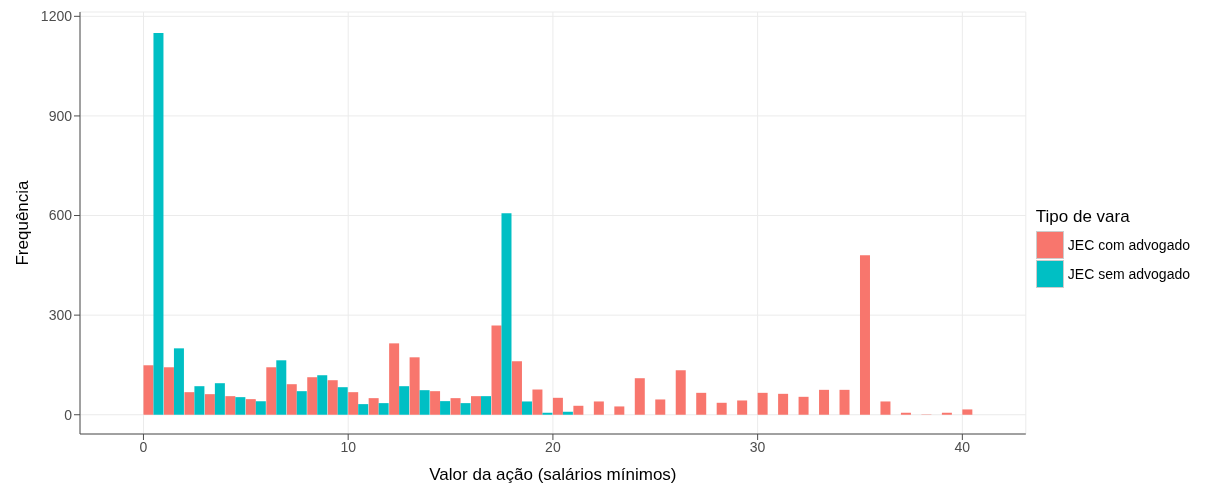  Describe the element at coordinates (348, 446) in the screenshot. I see `x-tick-label: 10` at that location.